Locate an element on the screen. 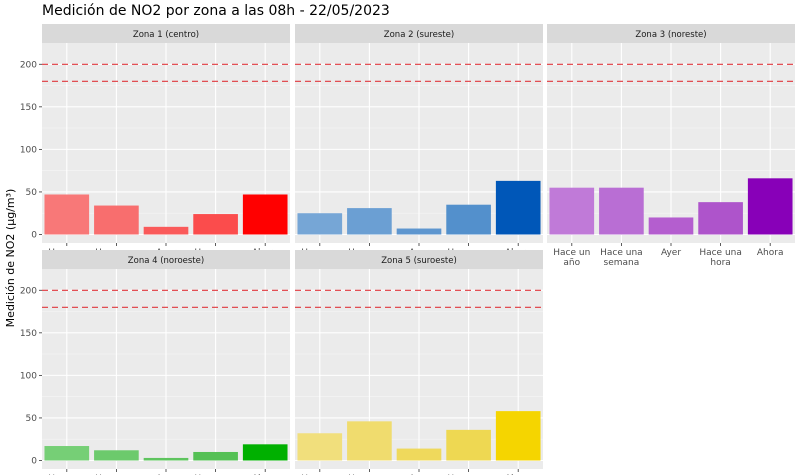 The height and width of the screenshot is (475, 800). x-tick-label: semana is located at coordinates (622, 263).